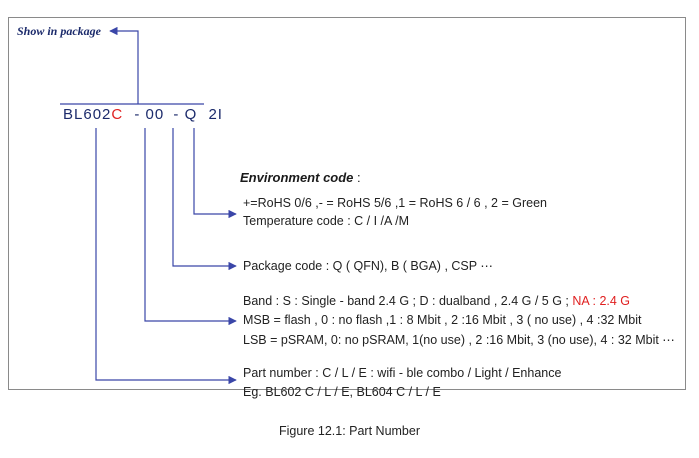 The width and height of the screenshot is (699, 458). Describe the element at coordinates (87, 114) in the screenshot. I see `part-code-prefix: BL602` at that location.